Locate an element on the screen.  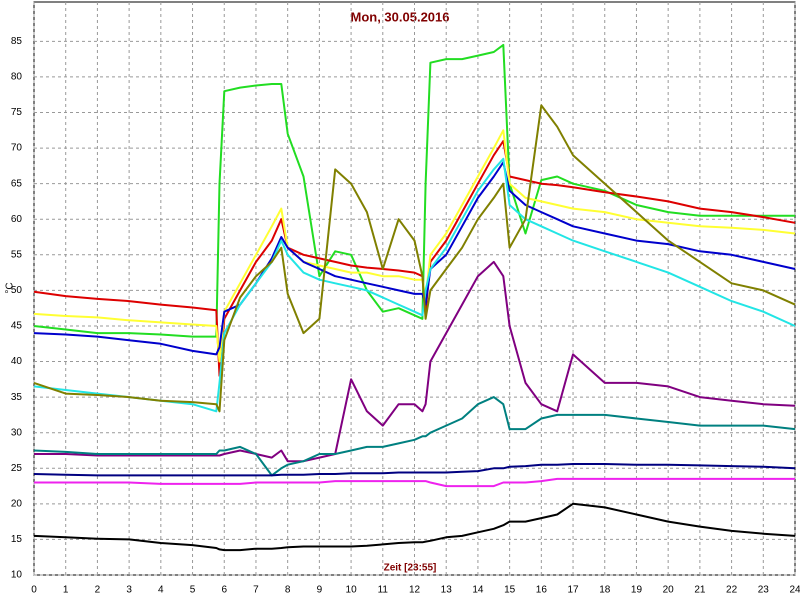
x-tick-label: 16 is located at coordinates (542, 590).